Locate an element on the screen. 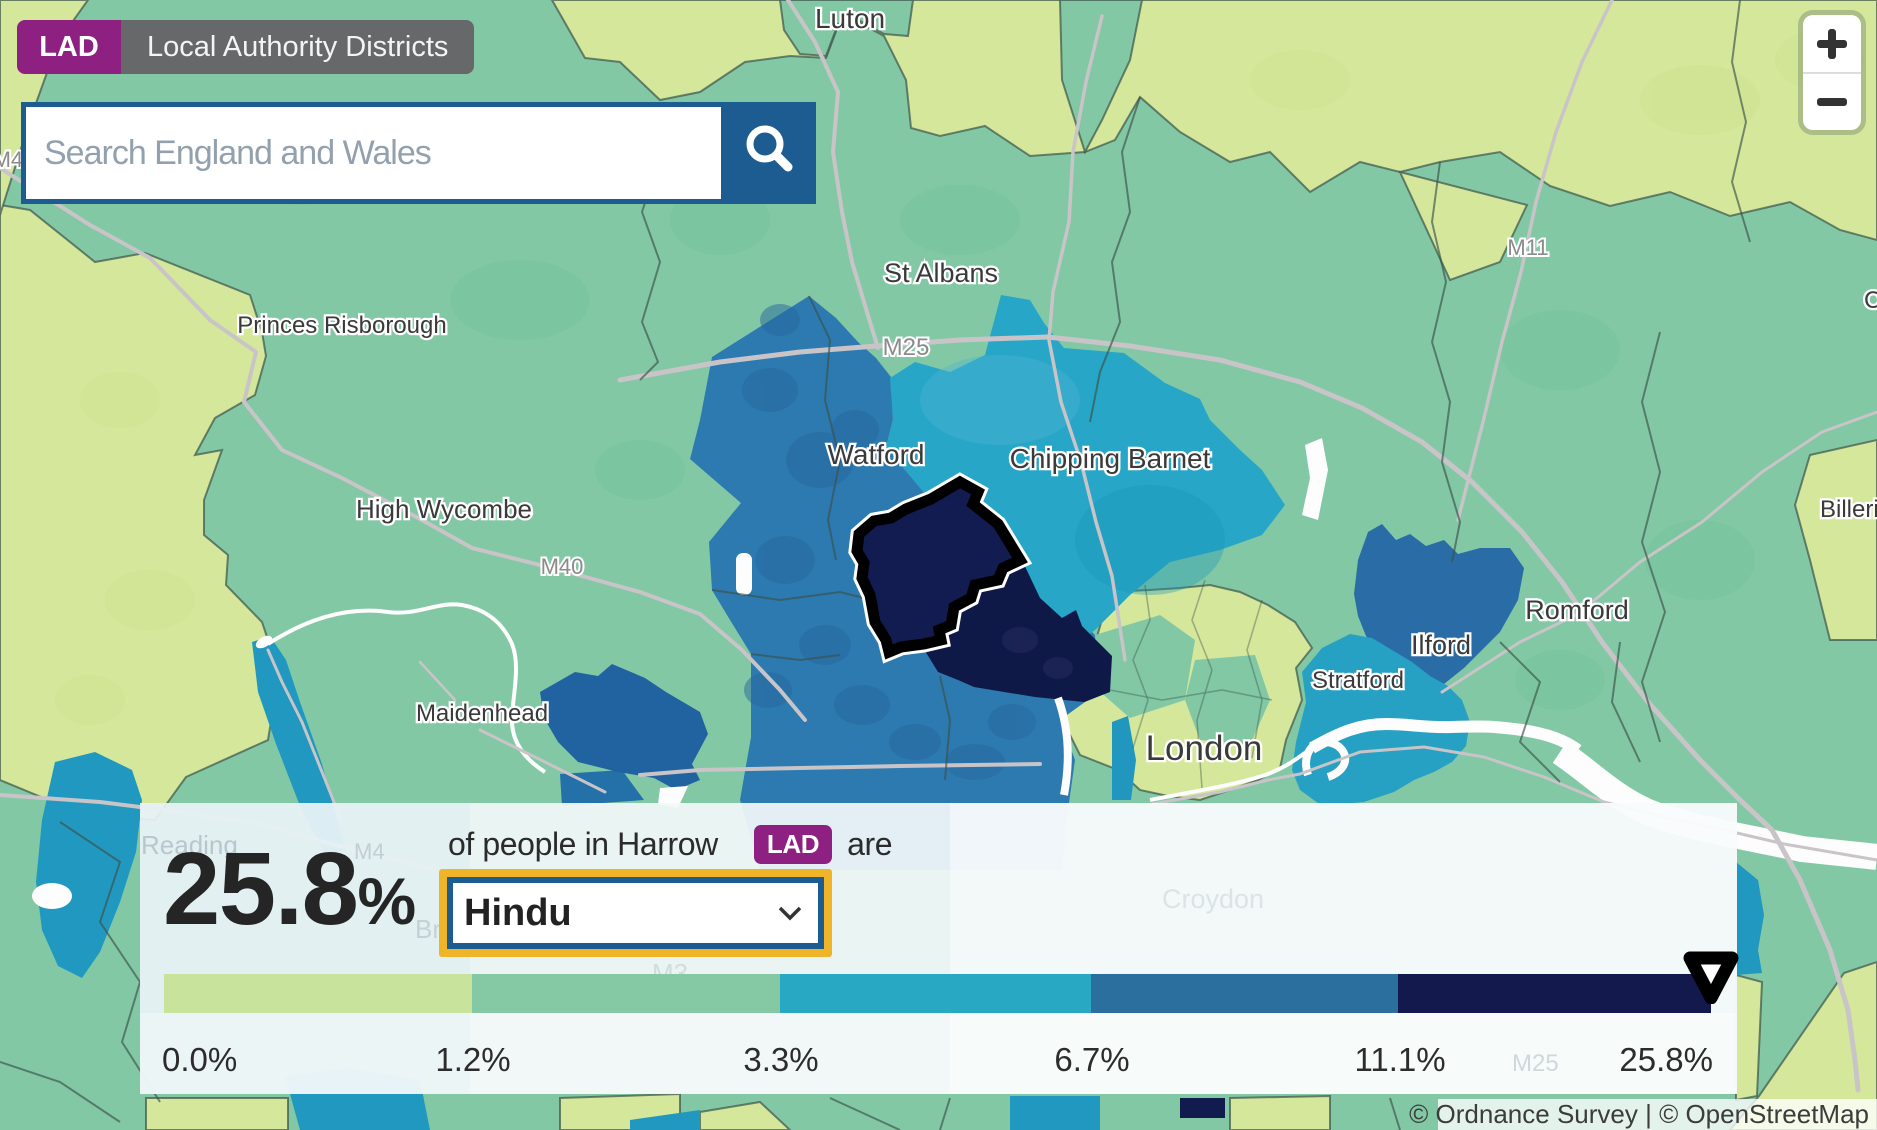 The image size is (1877, 1130). svg-text: Chipping Barnet is located at coordinates (1110, 458).